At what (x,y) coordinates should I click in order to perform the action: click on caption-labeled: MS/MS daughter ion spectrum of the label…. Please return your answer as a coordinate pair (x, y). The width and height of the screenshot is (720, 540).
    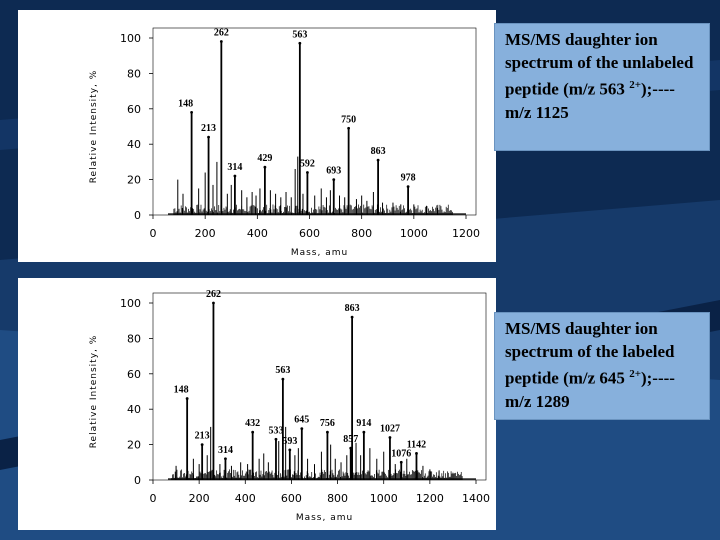
    Looking at the image, I should click on (602, 366).